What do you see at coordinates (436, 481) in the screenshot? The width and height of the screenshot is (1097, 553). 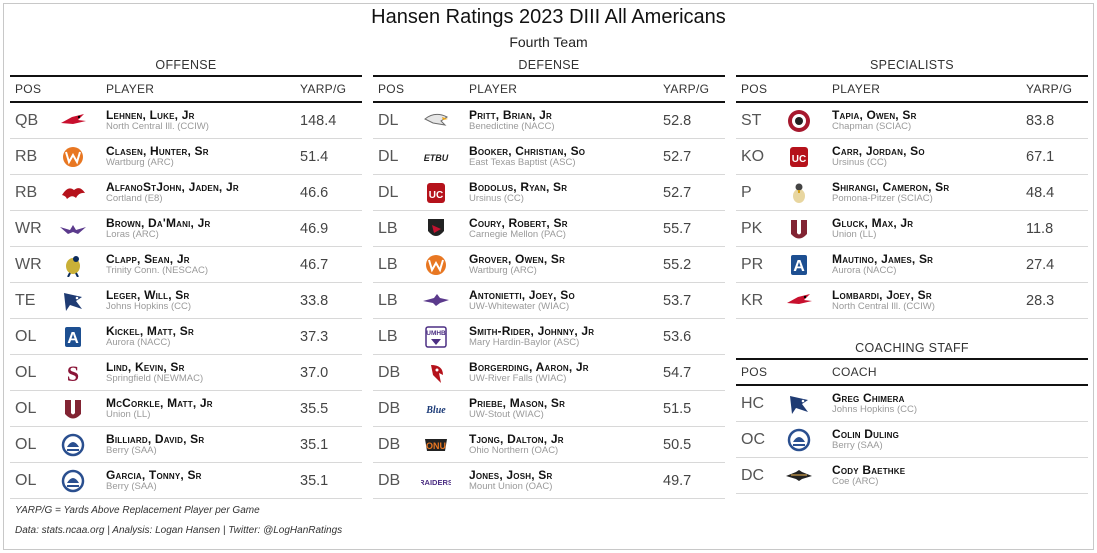 I see `raiders-logo-icon: RAIDERS` at bounding box center [436, 481].